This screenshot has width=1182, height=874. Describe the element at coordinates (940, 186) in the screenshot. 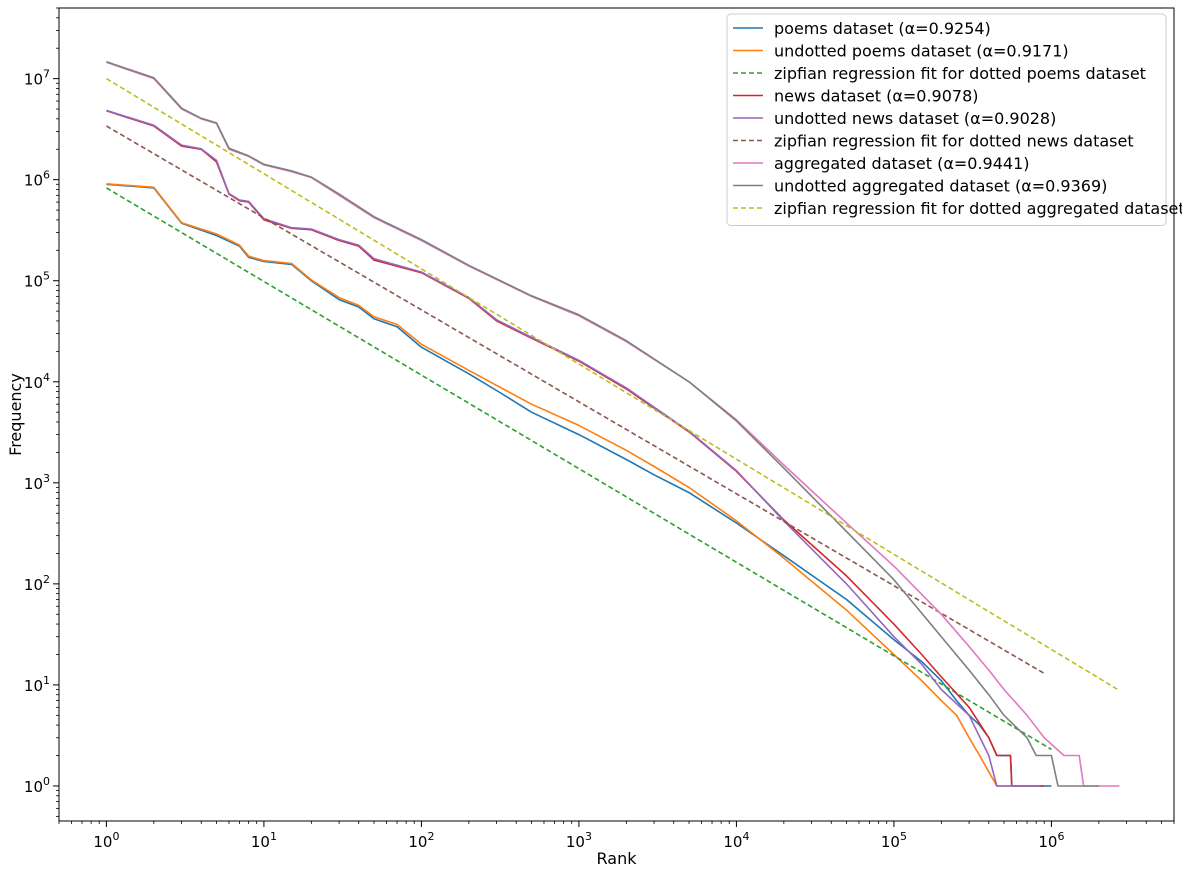

I see `legend-label: undotted aggregated dataset (α=0.9369)` at that location.